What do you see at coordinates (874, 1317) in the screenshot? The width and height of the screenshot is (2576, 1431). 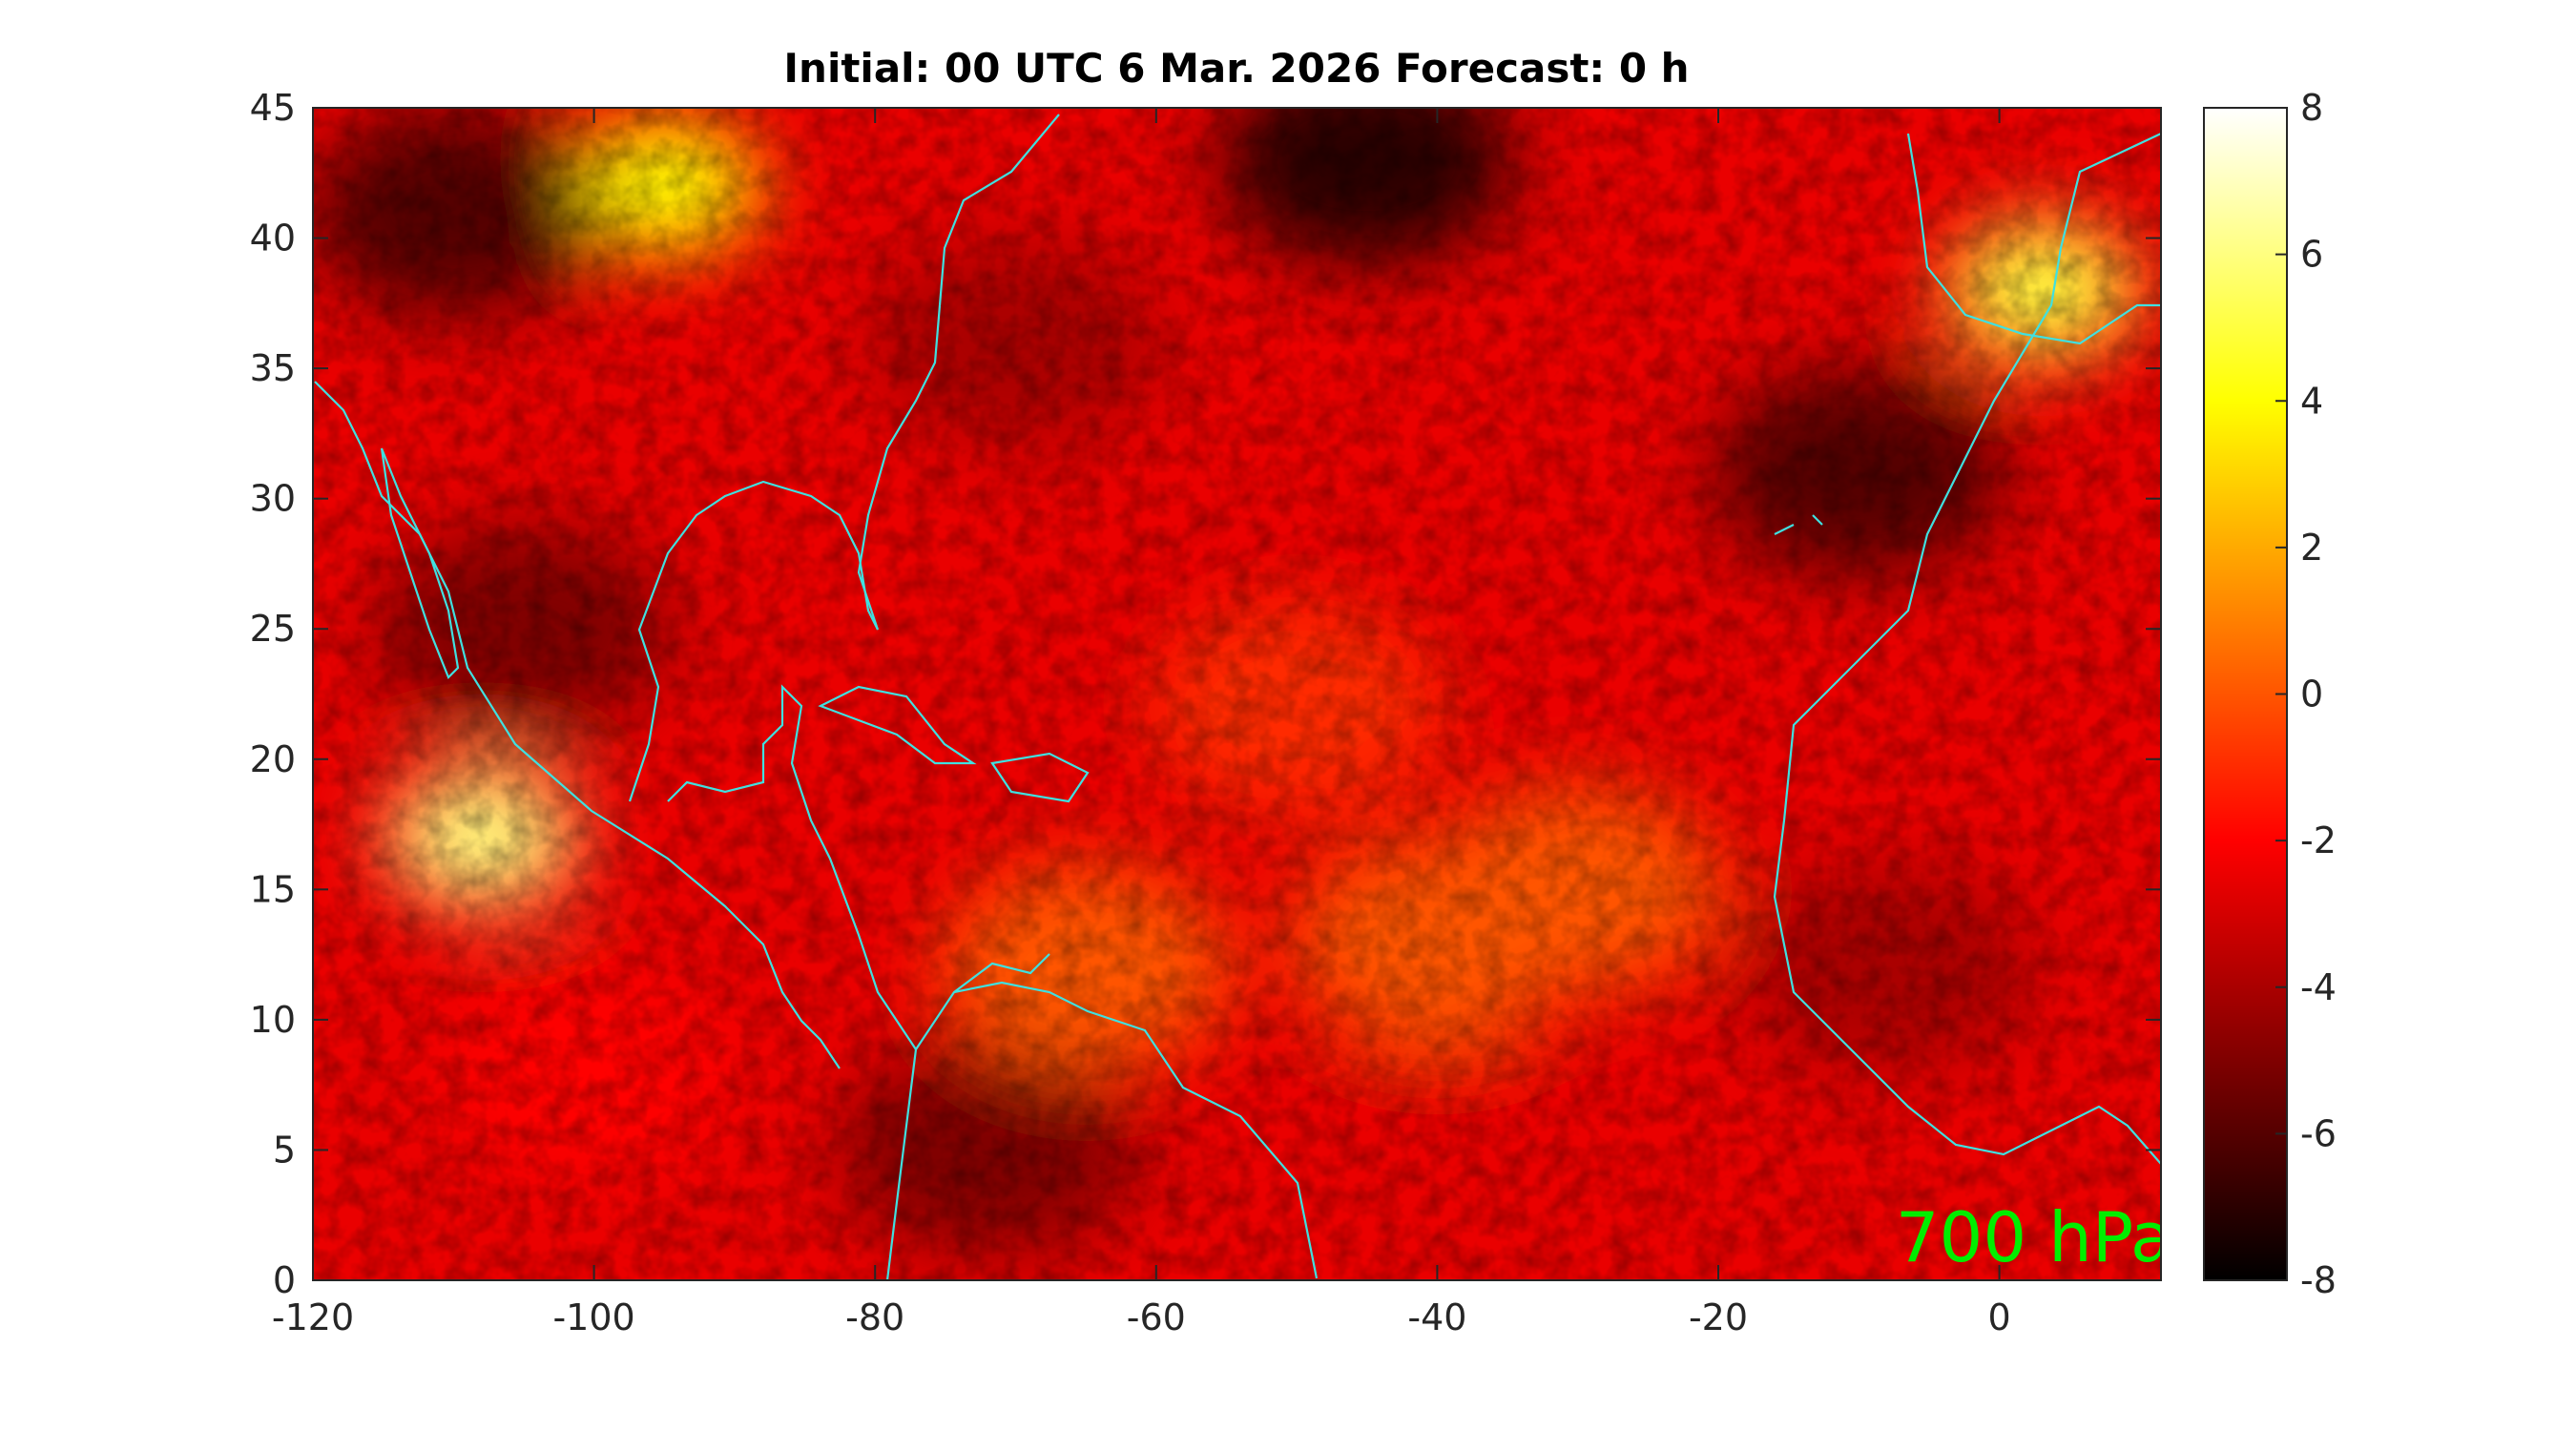 I see `x-tick-label: -80` at bounding box center [874, 1317].